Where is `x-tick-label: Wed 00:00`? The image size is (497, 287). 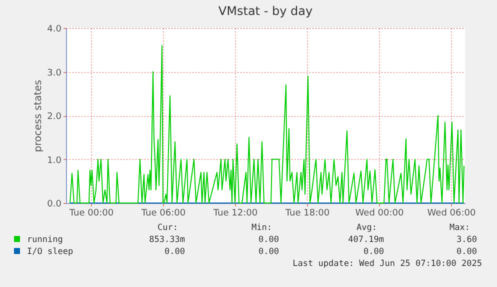
x-tick-label: Wed 00:00 is located at coordinates (379, 213).